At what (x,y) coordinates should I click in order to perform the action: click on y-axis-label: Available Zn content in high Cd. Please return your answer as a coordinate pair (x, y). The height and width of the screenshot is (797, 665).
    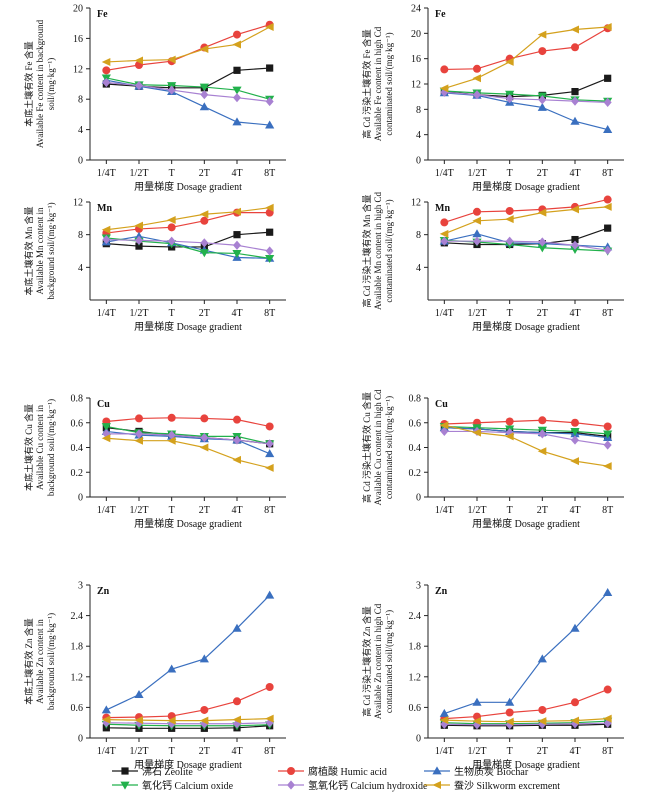
    Looking at the image, I should click on (378, 661).